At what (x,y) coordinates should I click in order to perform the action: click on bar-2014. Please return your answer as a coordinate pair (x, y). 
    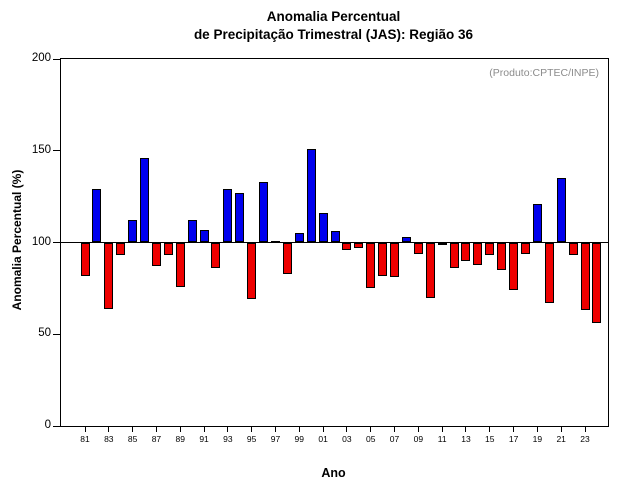
    Looking at the image, I should click on (478, 253).